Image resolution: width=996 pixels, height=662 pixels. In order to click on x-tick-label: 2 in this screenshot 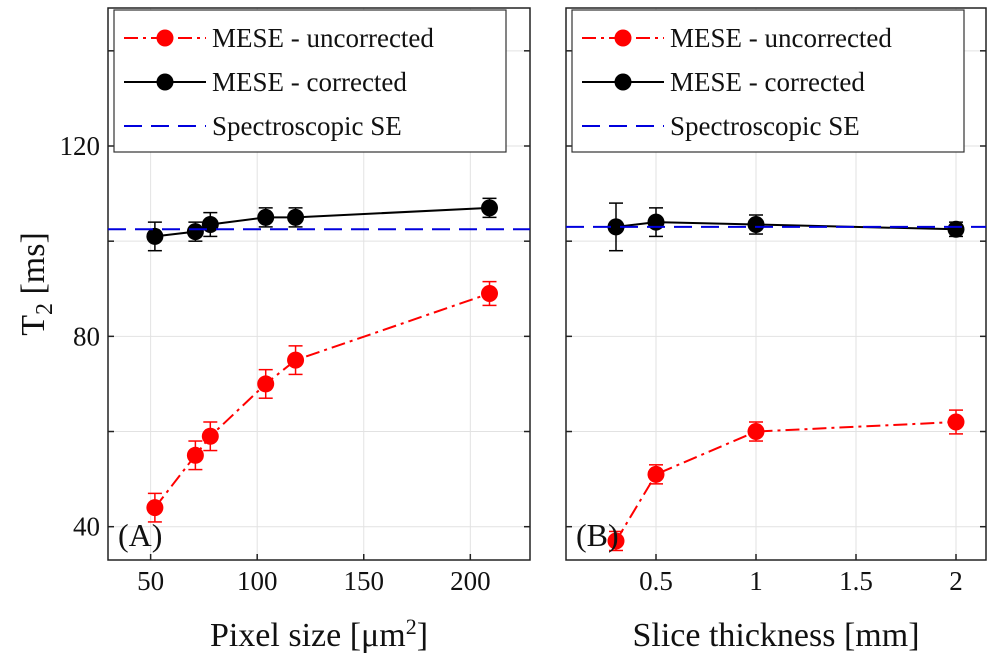, I will do `click(956, 581)`.